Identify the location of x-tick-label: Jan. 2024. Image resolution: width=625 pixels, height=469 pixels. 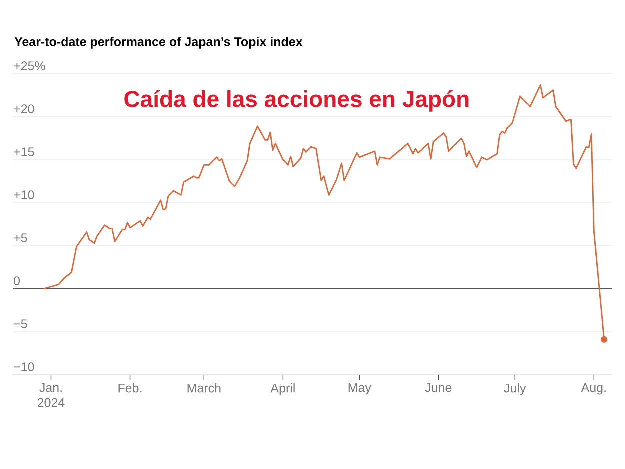
(51, 396).